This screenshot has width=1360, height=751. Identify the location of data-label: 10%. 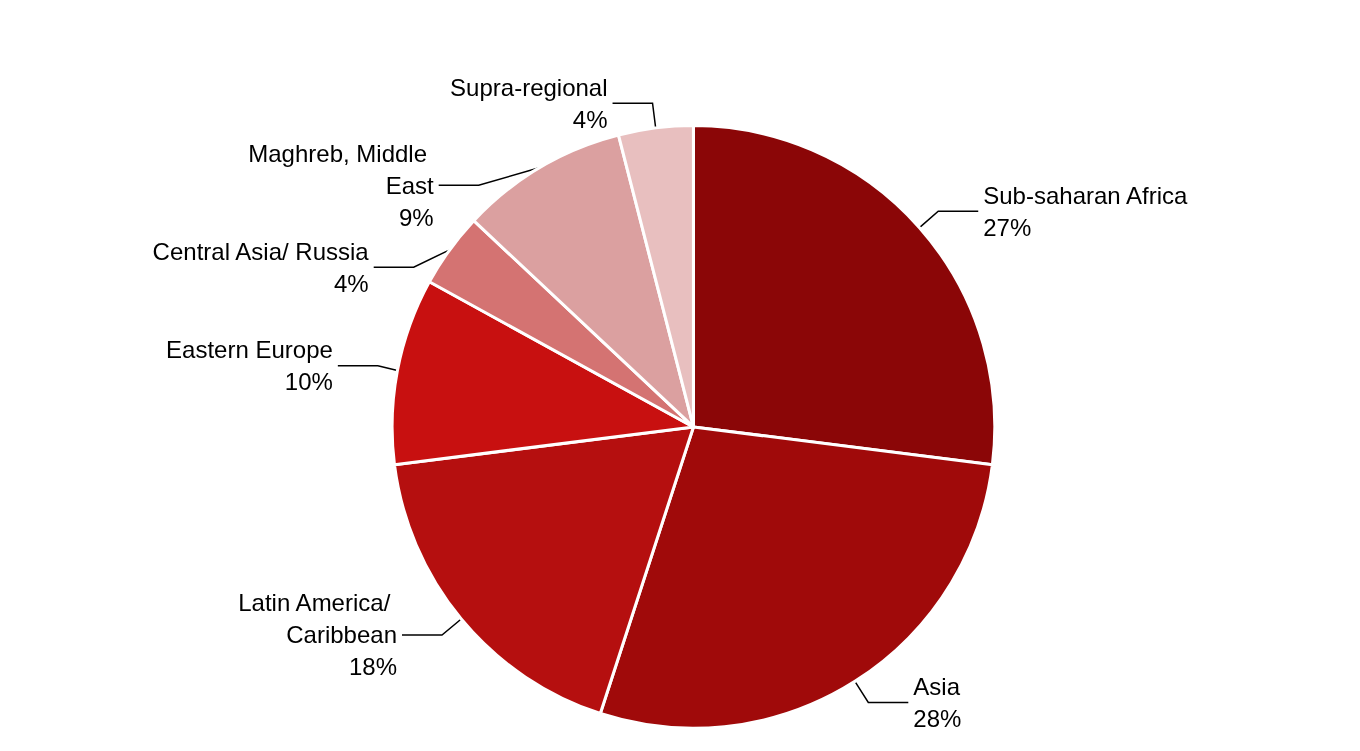
(308, 382).